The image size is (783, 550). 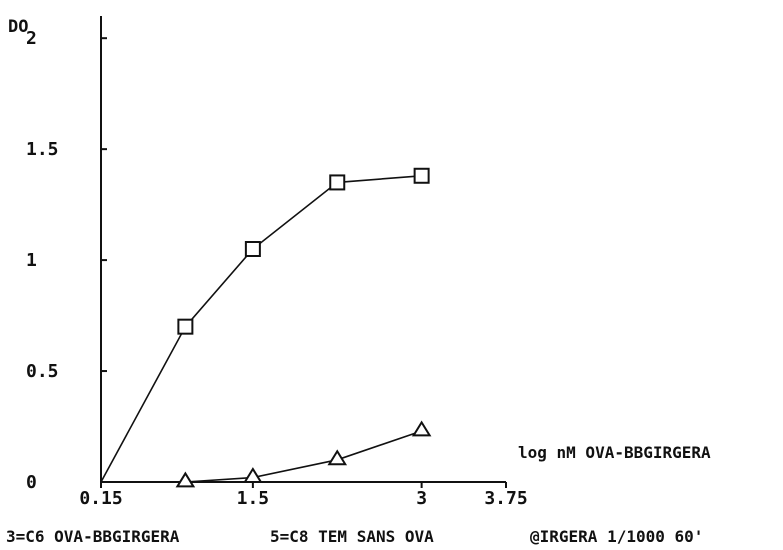 What do you see at coordinates (614, 452) in the screenshot?
I see `x-axis-label: log nM OVA-BBGIRGERA` at bounding box center [614, 452].